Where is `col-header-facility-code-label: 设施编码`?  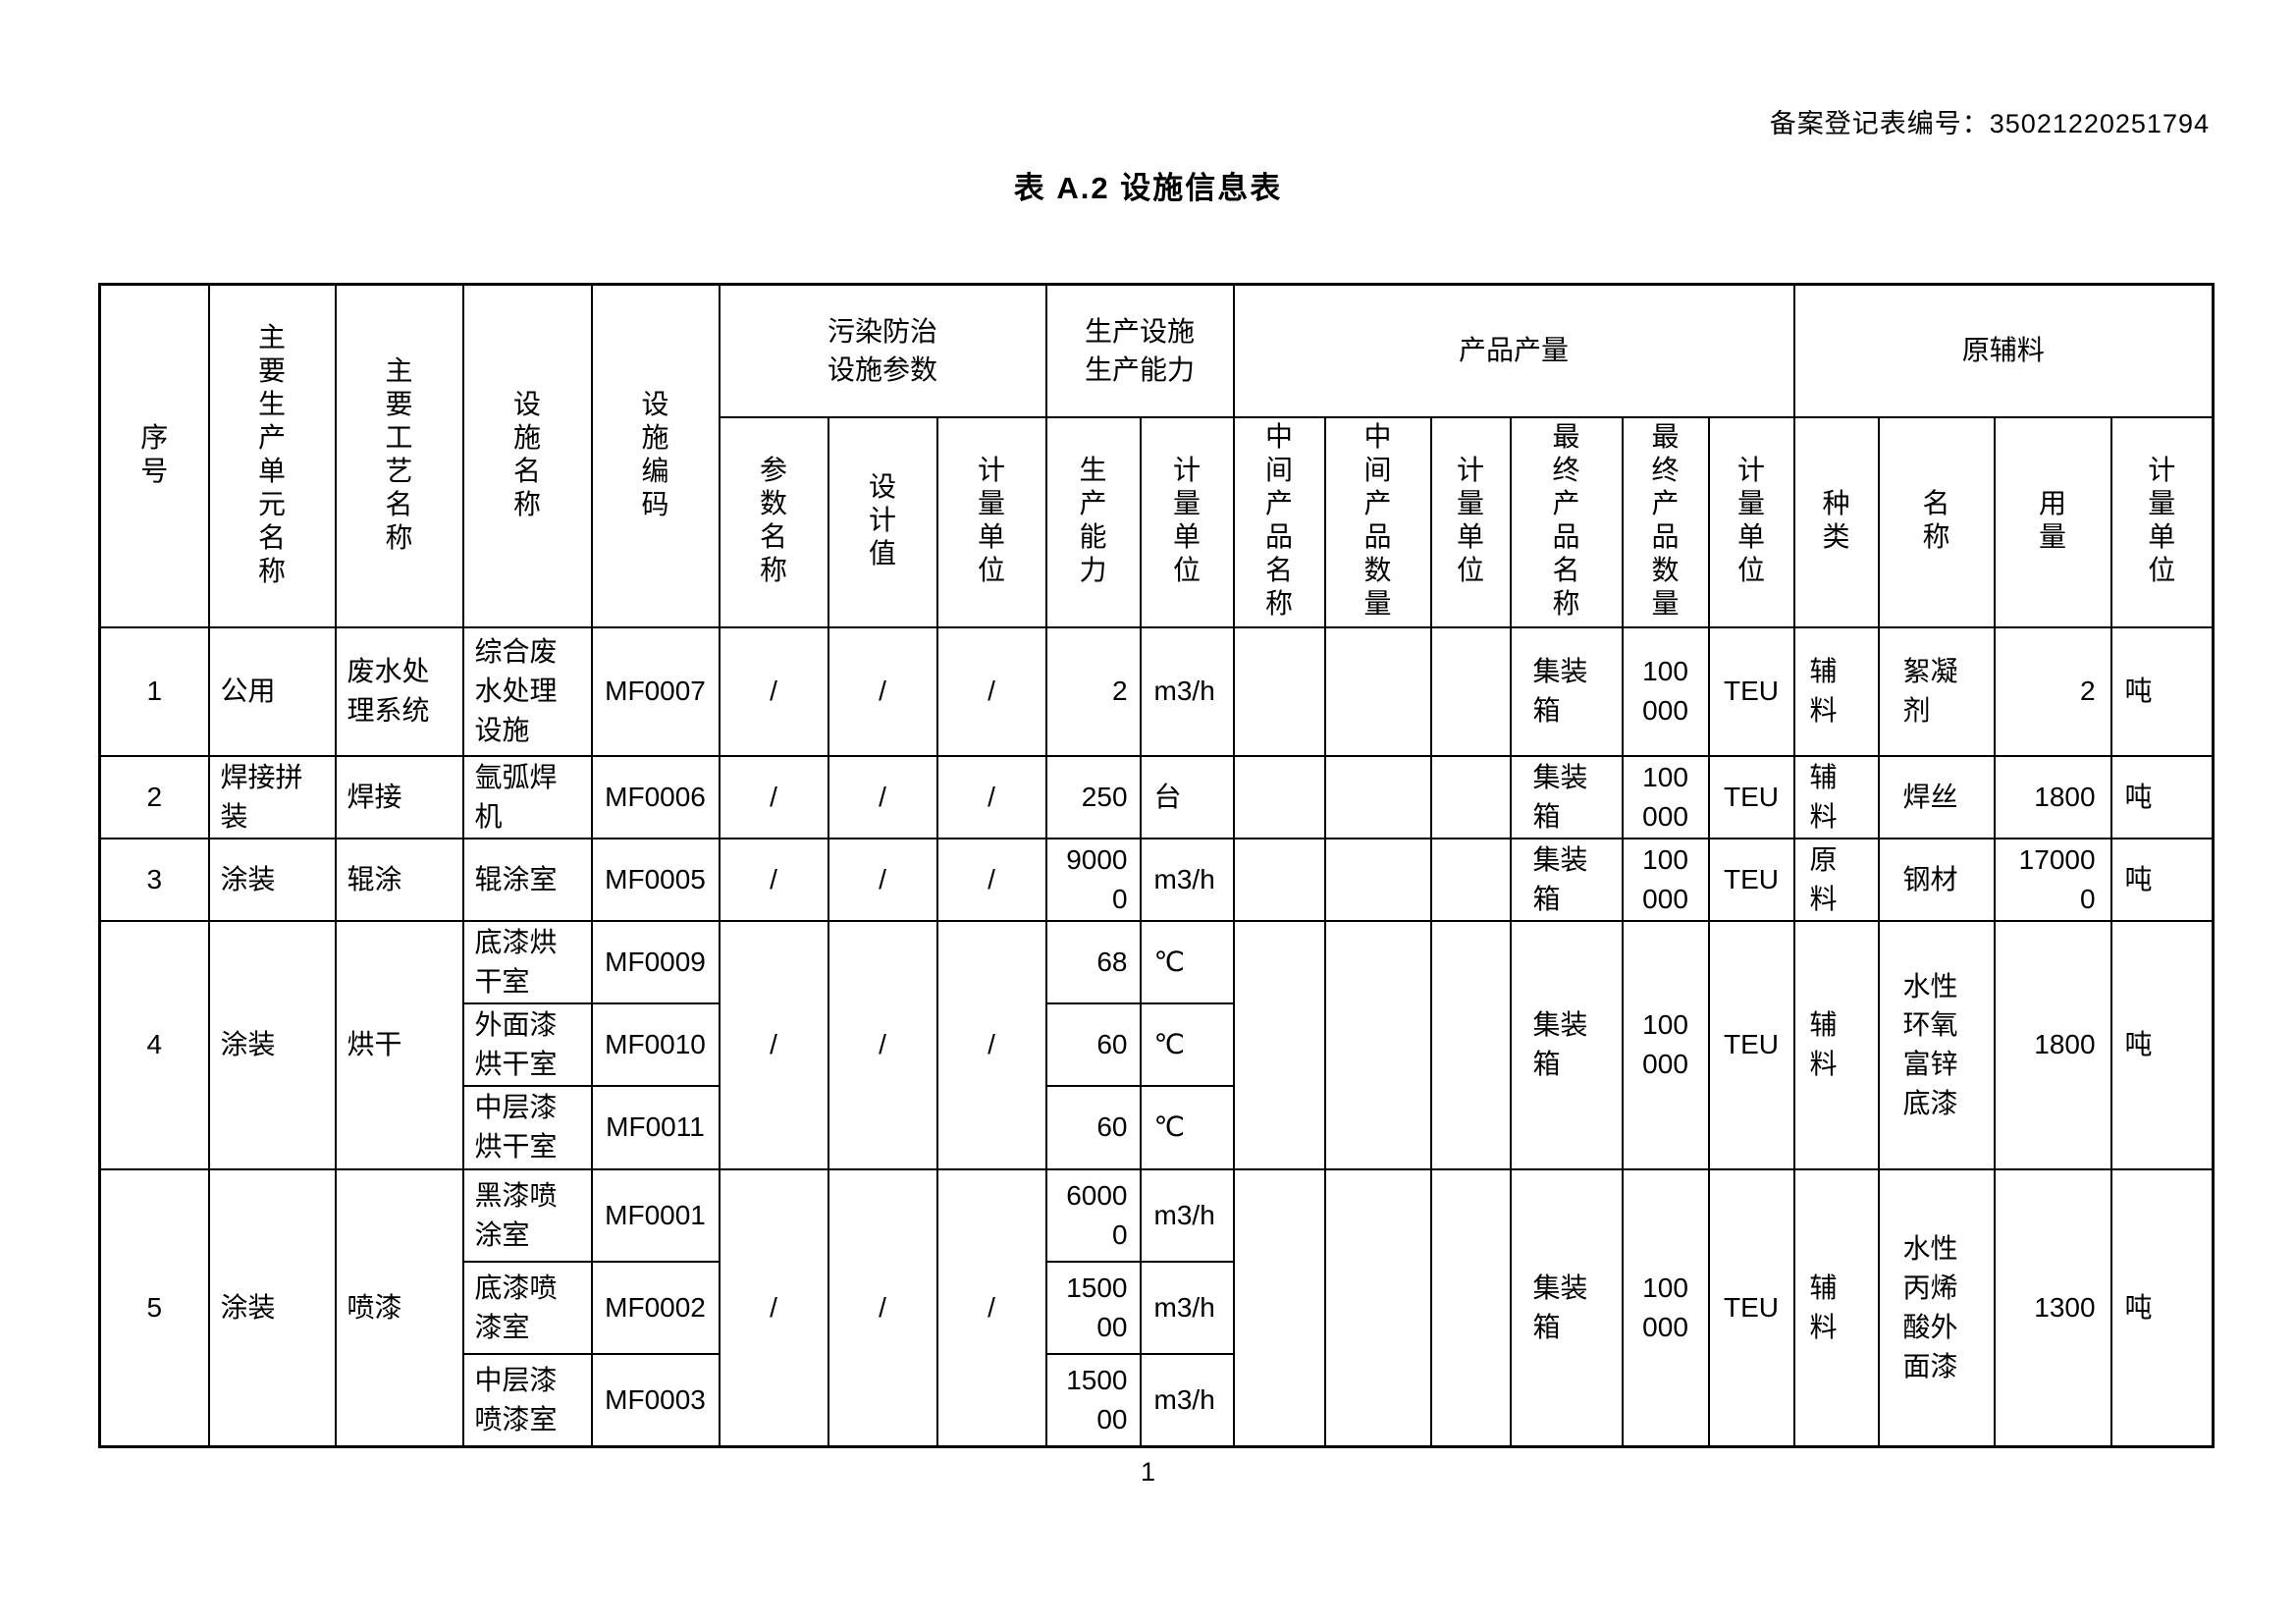 col-header-facility-code-label: 设施编码 is located at coordinates (655, 453).